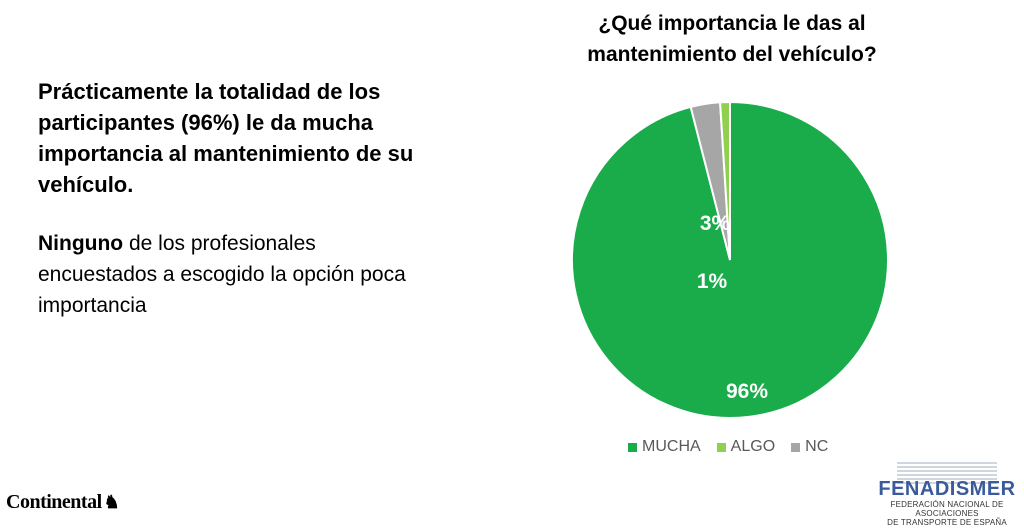  What do you see at coordinates (632, 447) in the screenshot?
I see `legend-swatch-mucha` at bounding box center [632, 447].